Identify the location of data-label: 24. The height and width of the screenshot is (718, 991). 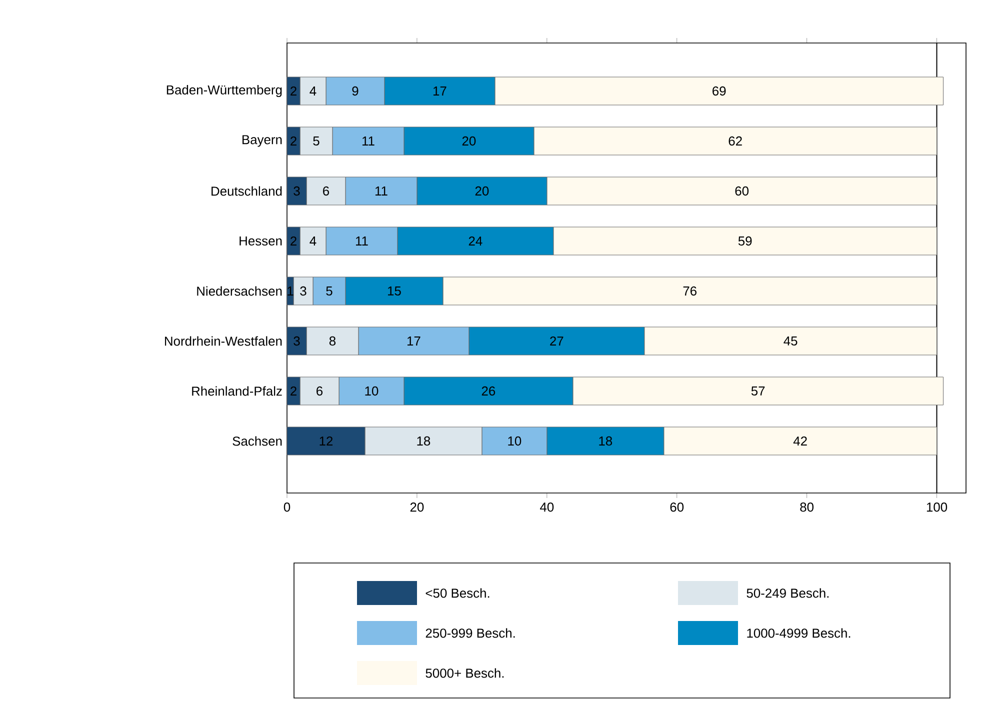
(475, 241).